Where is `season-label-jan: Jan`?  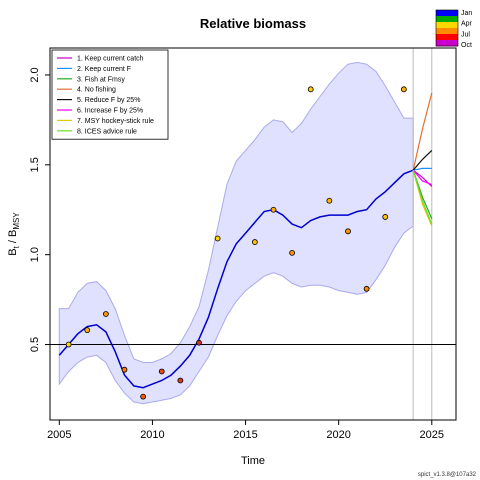
season-label-jan: Jan is located at coordinates (466, 13).